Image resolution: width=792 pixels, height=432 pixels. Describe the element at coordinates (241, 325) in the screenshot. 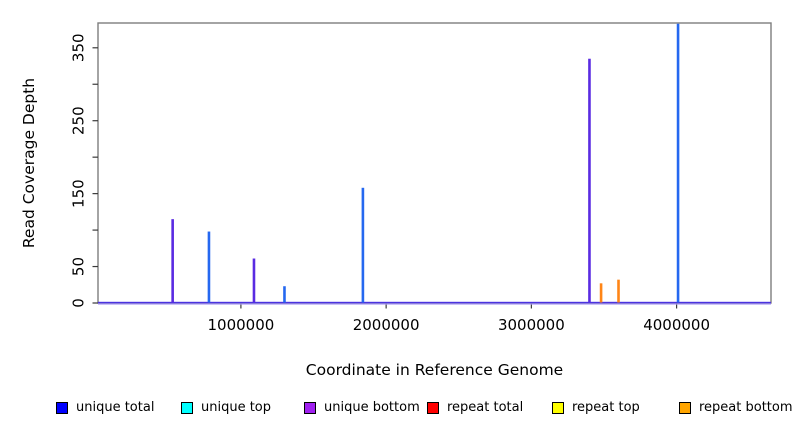

I see `x-tick-label: 1000000` at that location.